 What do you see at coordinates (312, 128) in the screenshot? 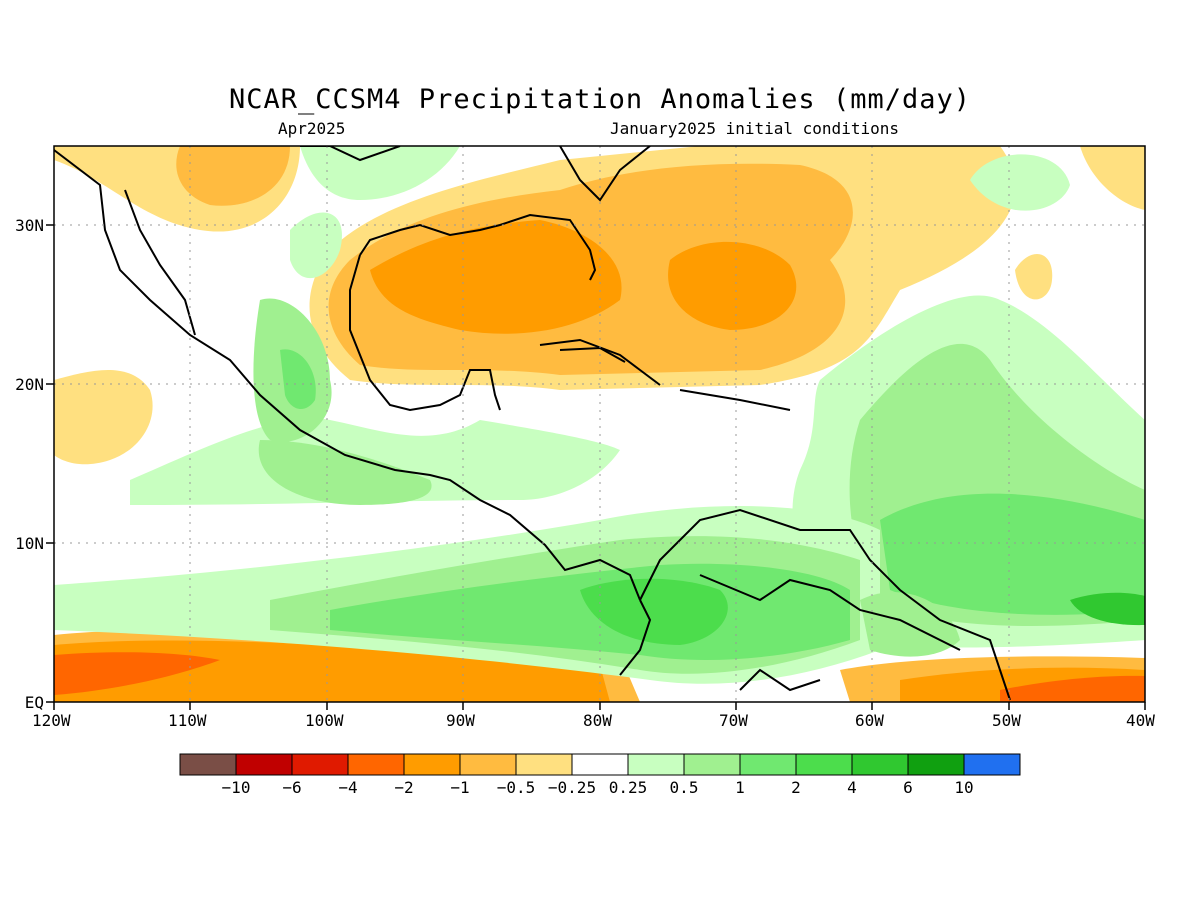
I see `valid-month-label: Apr2025` at bounding box center [312, 128].